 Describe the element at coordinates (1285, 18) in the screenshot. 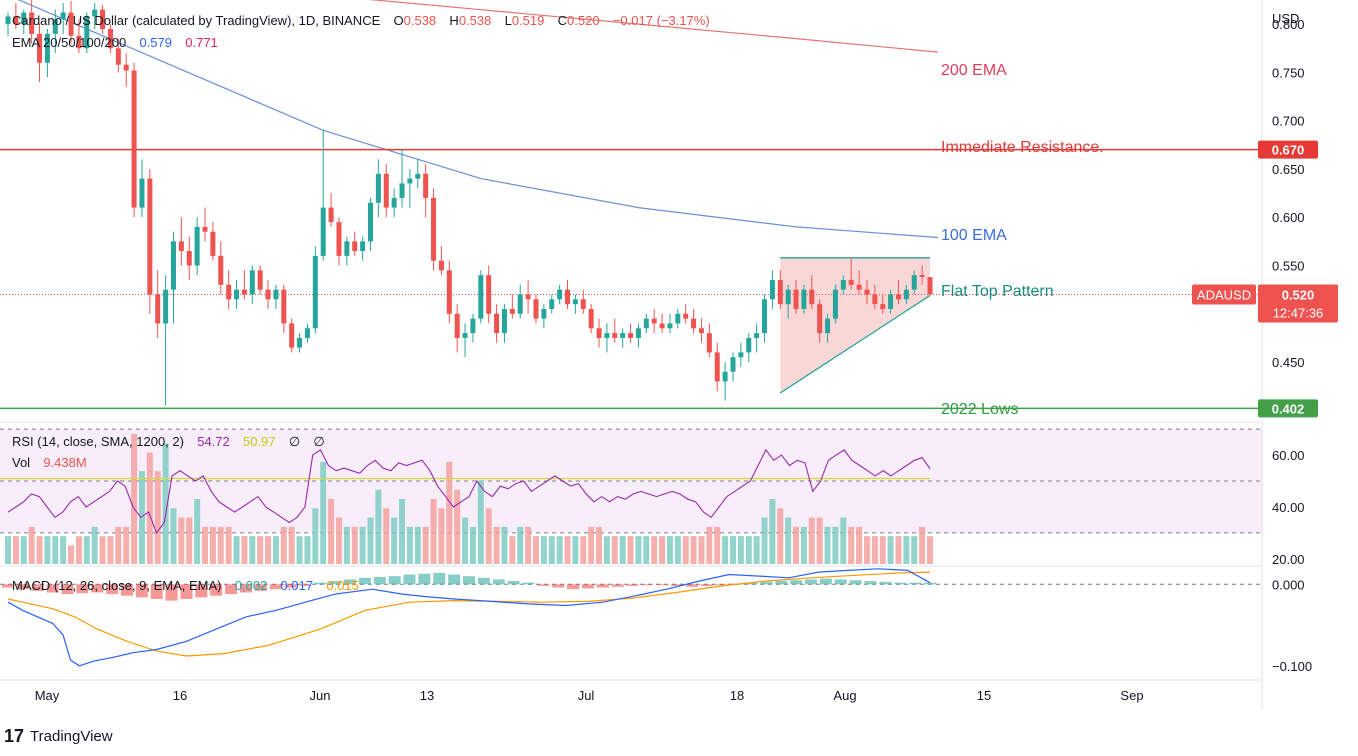

I see `axis-currency-label: USD` at that location.